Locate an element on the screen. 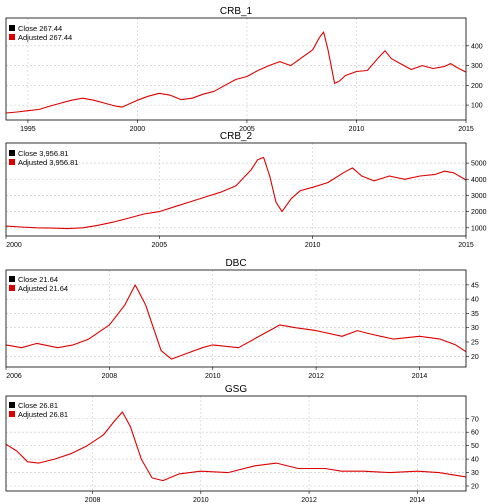 Image resolution: width=504 pixels, height=504 pixels. y-tick-label: 200 is located at coordinates (477, 86).